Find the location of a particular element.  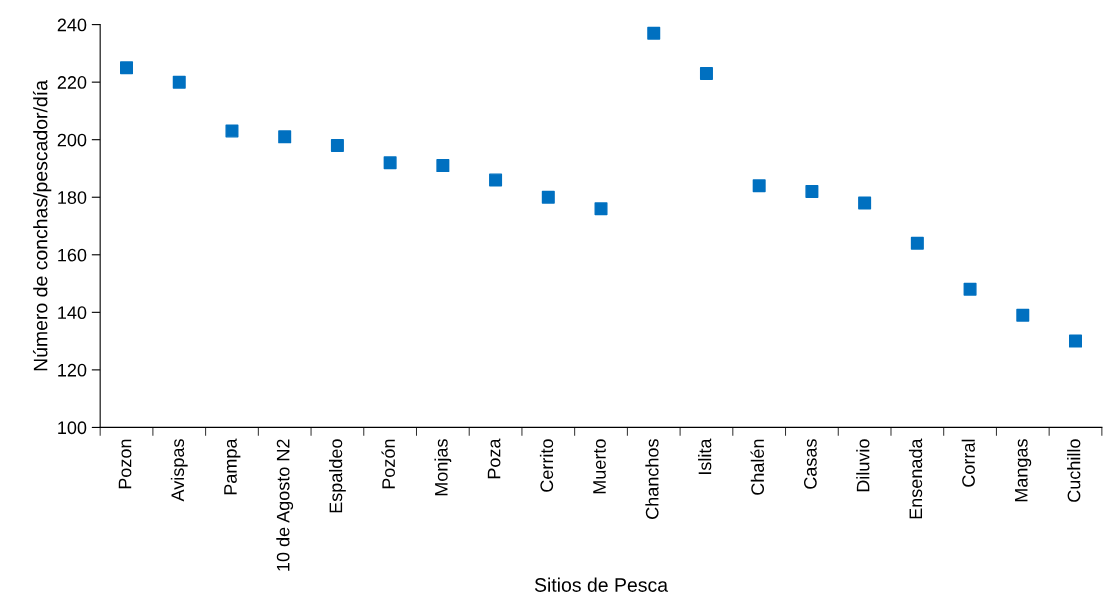

x-tick-label: Pampa is located at coordinates (232, 466).